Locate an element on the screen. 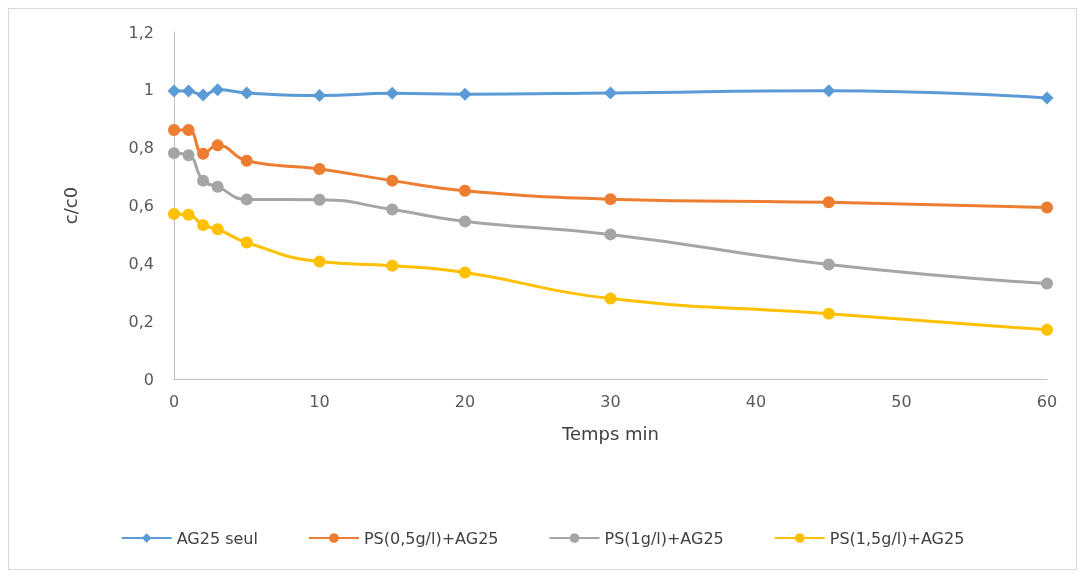 Image resolution: width=1085 pixels, height=578 pixels. x-tick-label: 10 is located at coordinates (319, 401).